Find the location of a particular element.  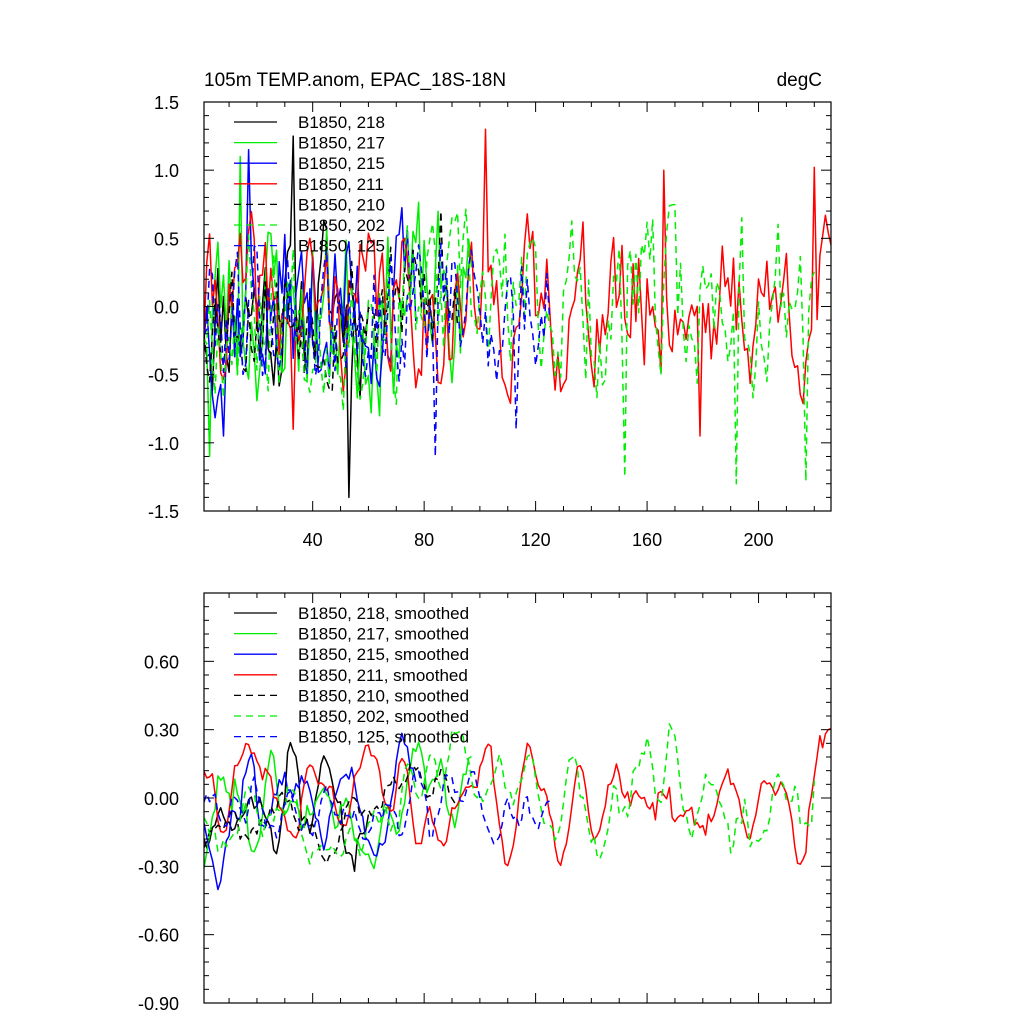

legend-label: B1850, 217 is located at coordinates (341, 143).